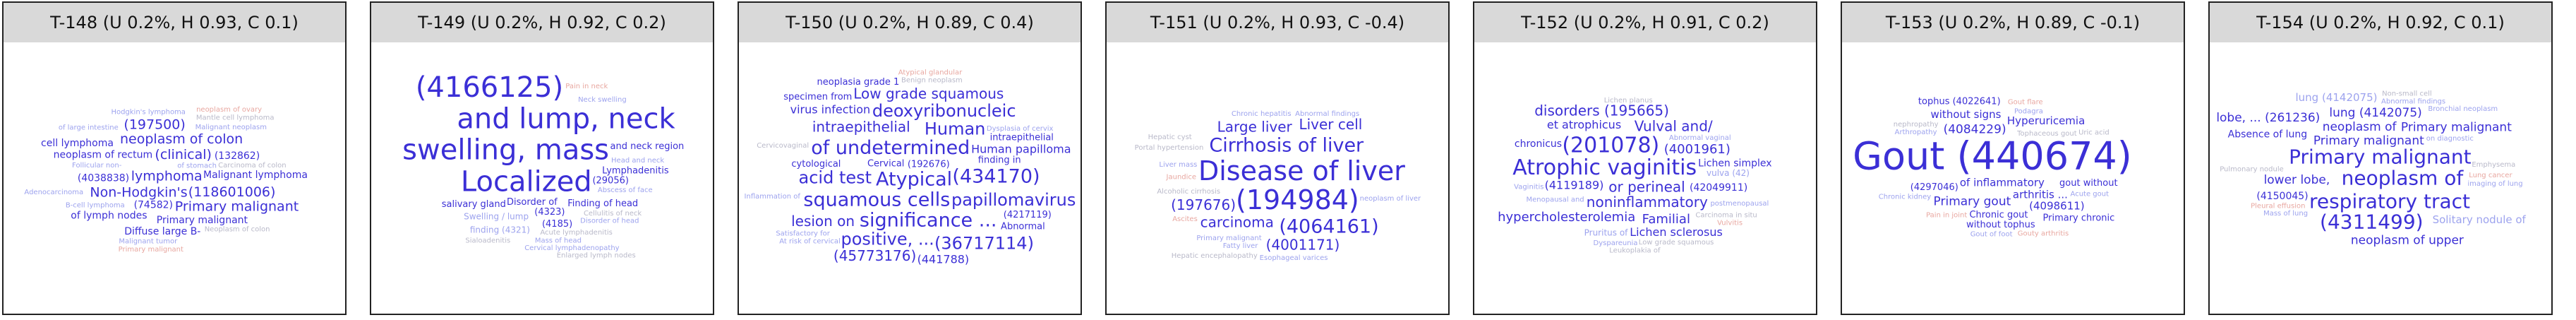 This screenshot has height=320, width=2576. I want to click on cloud-word: squamous cells, so click(876, 200).